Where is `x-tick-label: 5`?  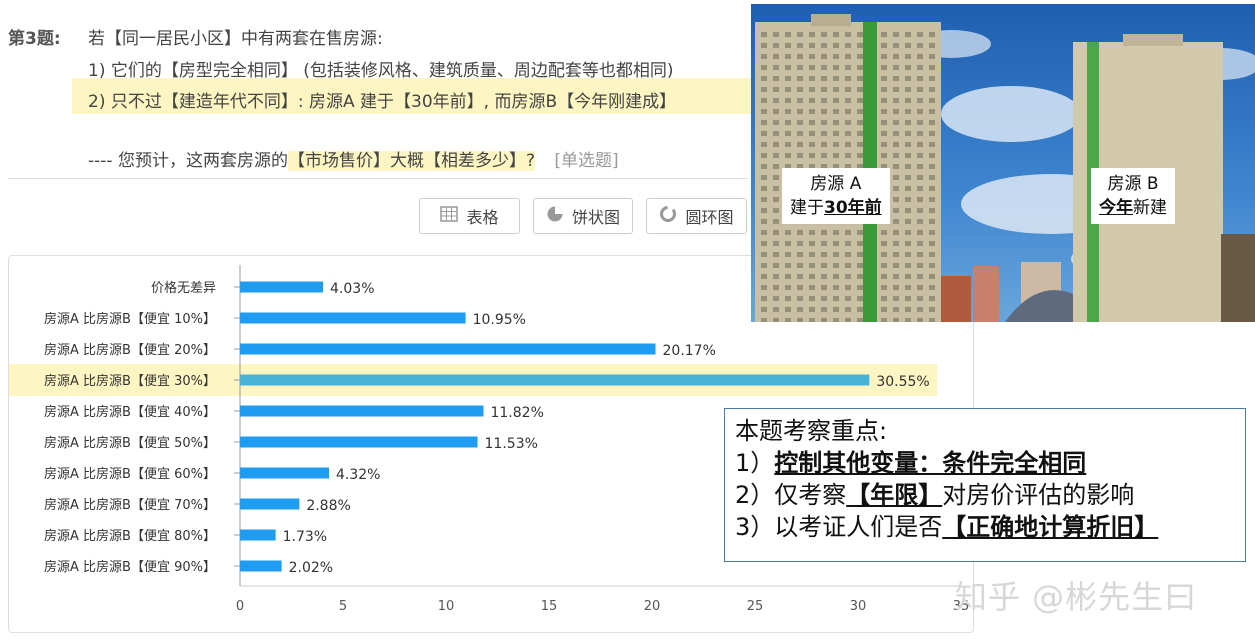 x-tick-label: 5 is located at coordinates (343, 606).